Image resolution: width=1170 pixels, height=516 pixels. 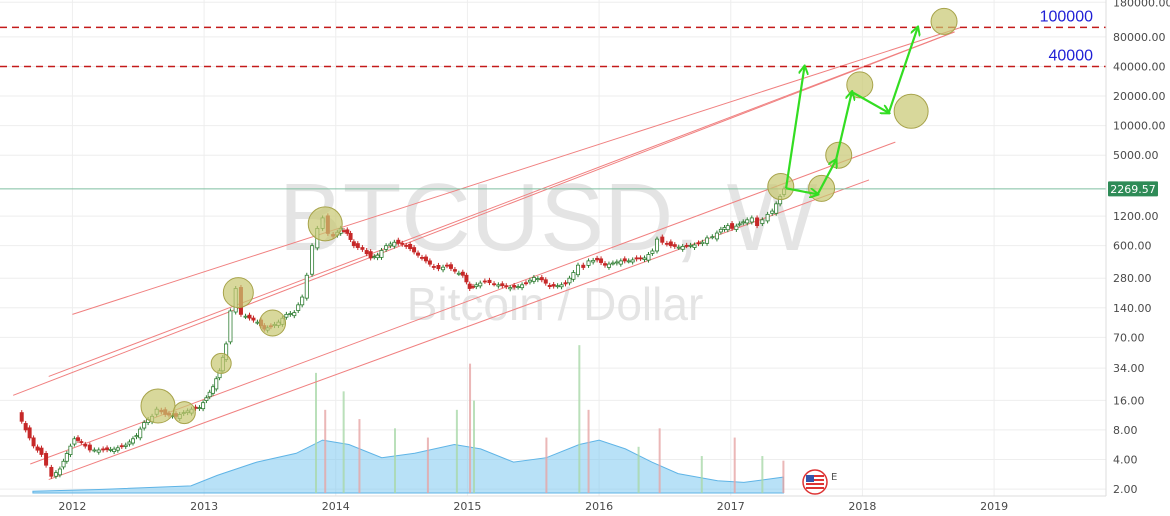 I want to click on y-tick-label: 80000.00, so click(x=1139, y=37).